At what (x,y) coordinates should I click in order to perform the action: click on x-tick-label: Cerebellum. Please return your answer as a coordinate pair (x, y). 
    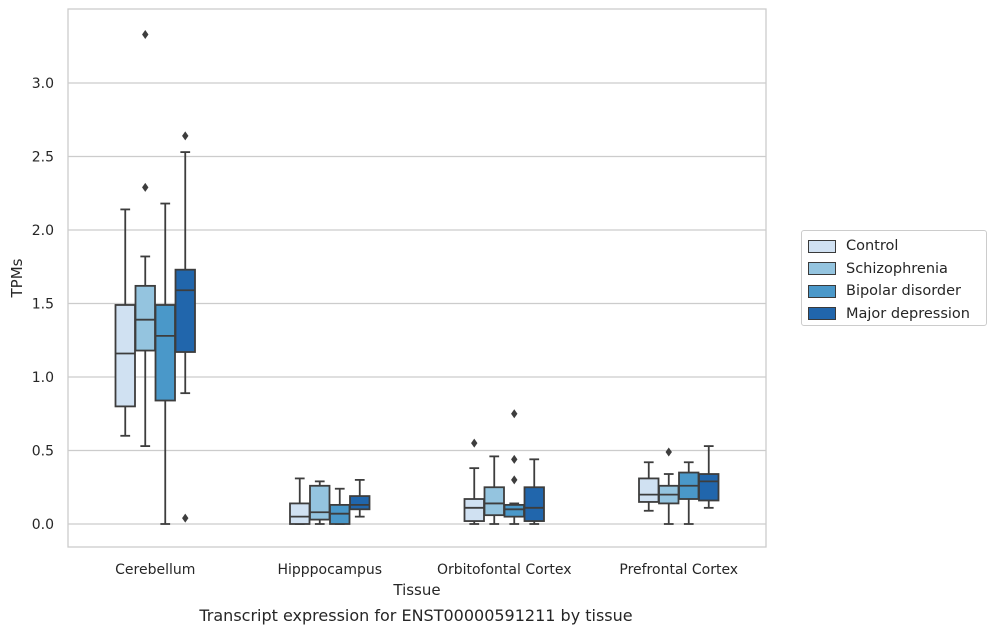
    Looking at the image, I should click on (155, 570).